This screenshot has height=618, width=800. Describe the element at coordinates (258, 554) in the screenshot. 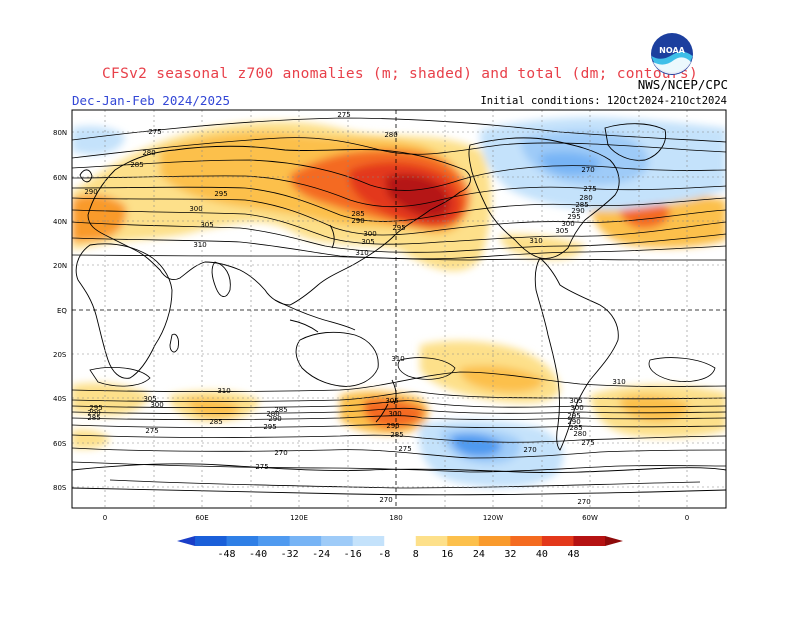

I see `colorbar-tick-label: -40` at that location.